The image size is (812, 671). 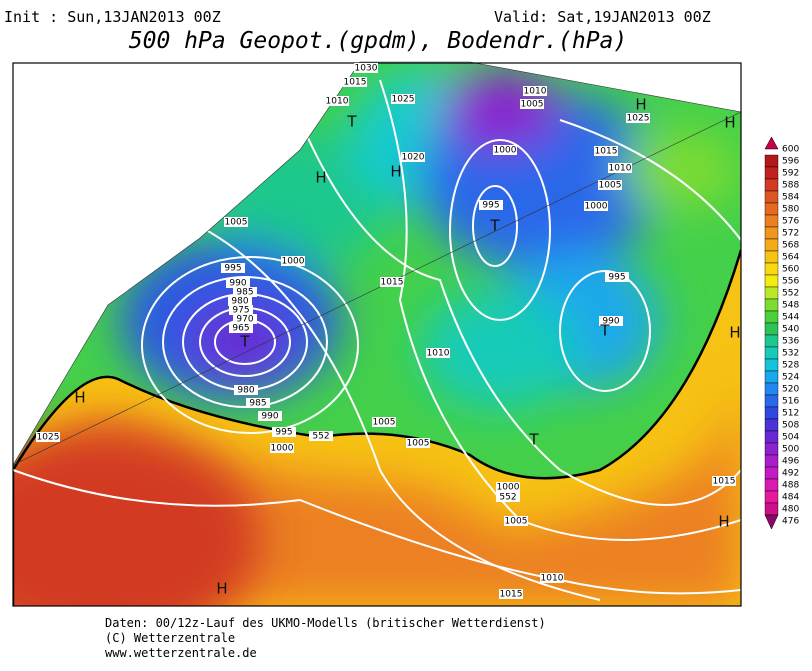 What do you see at coordinates (790, 414) in the screenshot?
I see `colorbar-label: 512` at bounding box center [790, 414].